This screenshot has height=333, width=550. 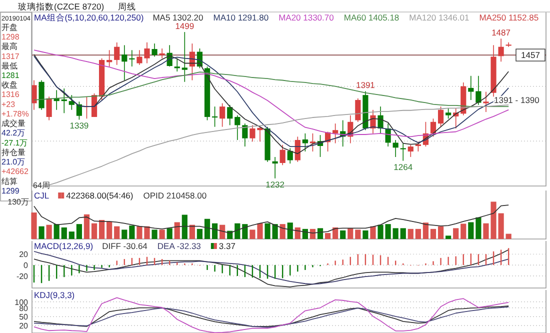 What do you see at coordinates (54, 295) in the screenshot?
I see `legend-title: KDJ(9,3,3)` at bounding box center [54, 295].